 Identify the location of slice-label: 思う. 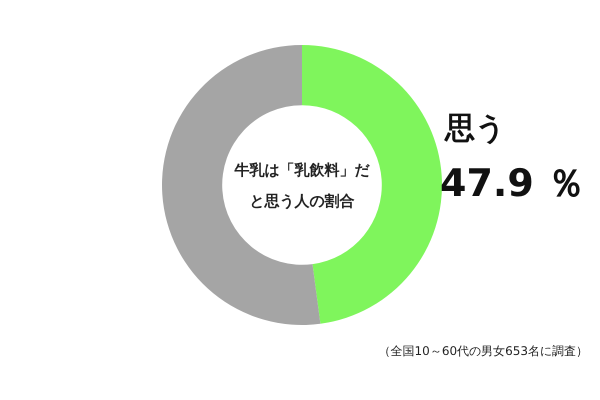
(475, 129).